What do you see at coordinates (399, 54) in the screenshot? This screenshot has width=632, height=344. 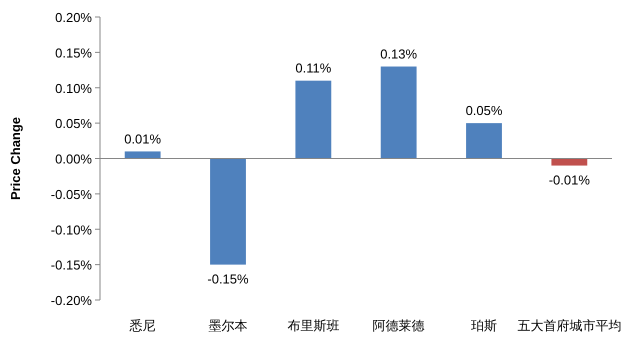 I see `data-label: 0.13%` at bounding box center [399, 54].